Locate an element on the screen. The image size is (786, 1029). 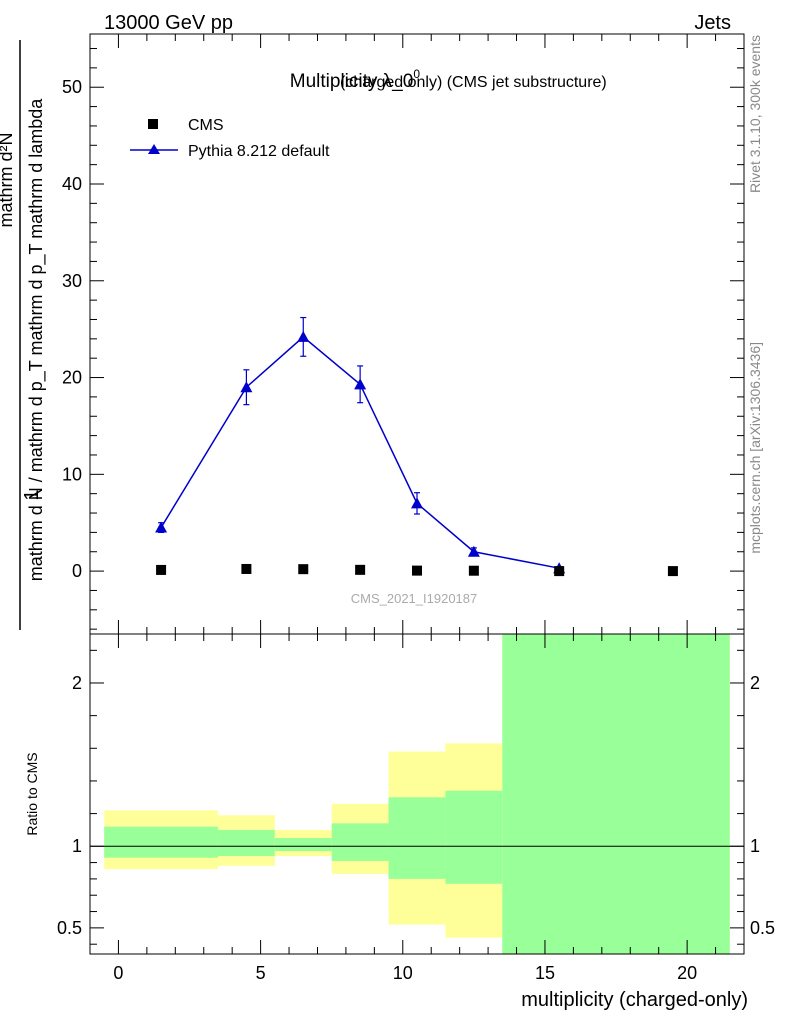
analysis-label: CMS_2021_I1920187 is located at coordinates (414, 598).